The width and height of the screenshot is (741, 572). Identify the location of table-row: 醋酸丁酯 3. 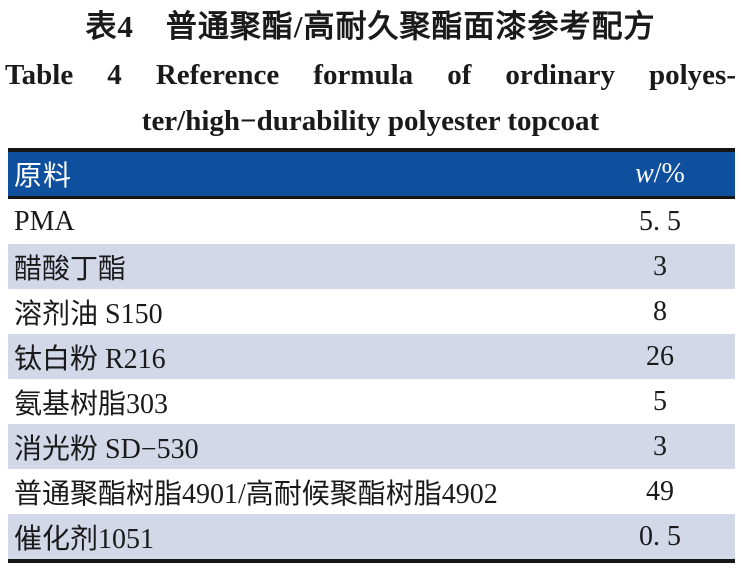
(371, 266).